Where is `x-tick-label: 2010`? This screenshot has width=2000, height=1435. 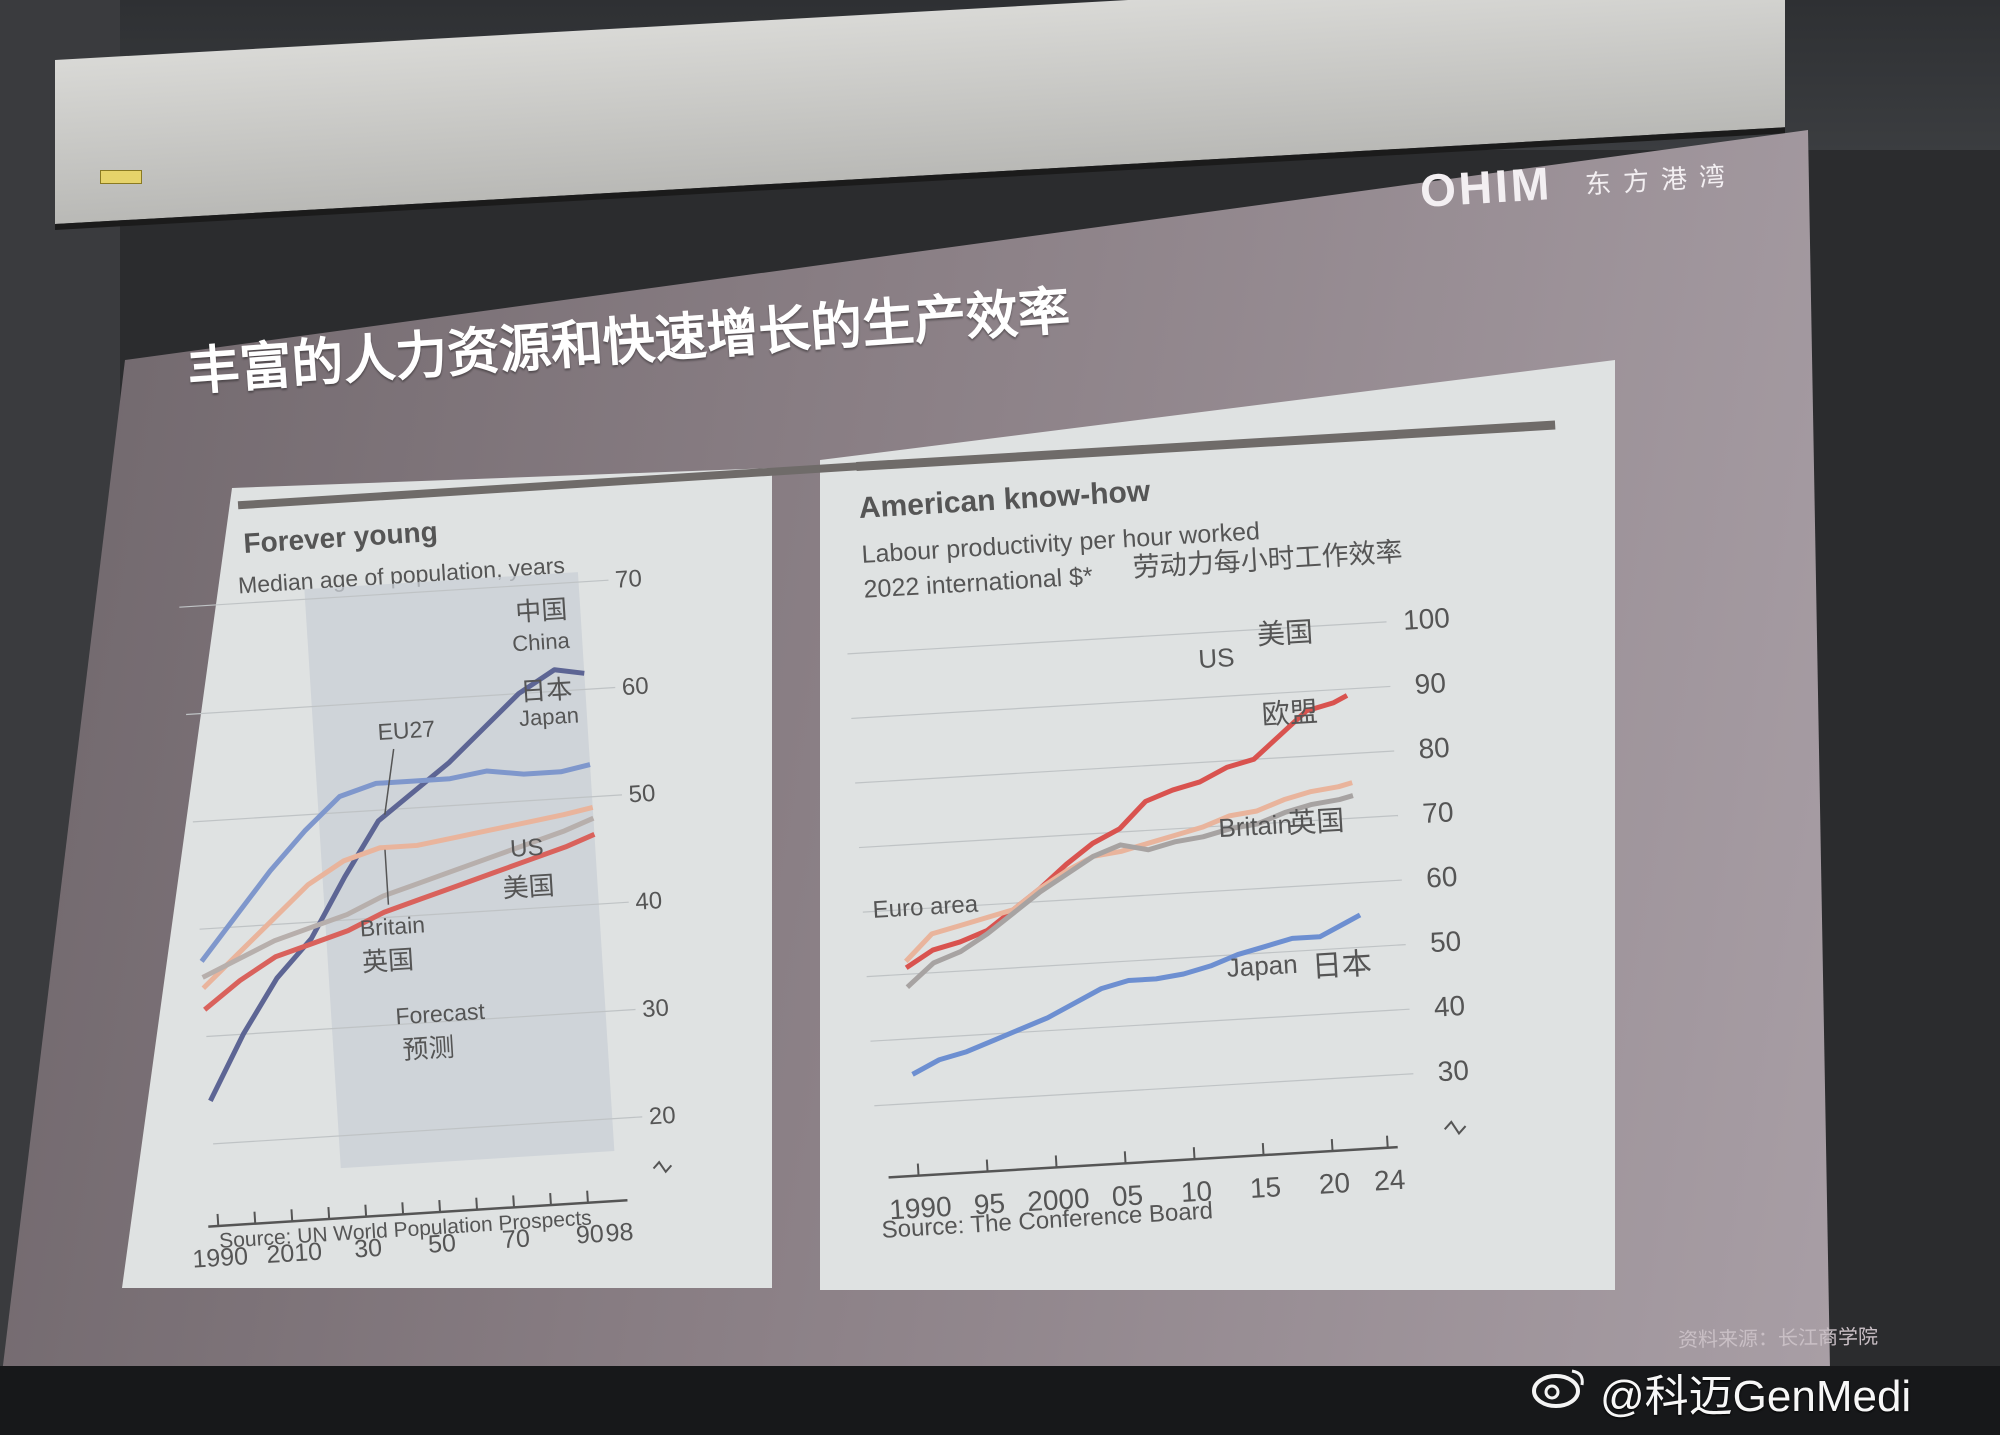
x-tick-label: 2010 is located at coordinates (294, 1253).